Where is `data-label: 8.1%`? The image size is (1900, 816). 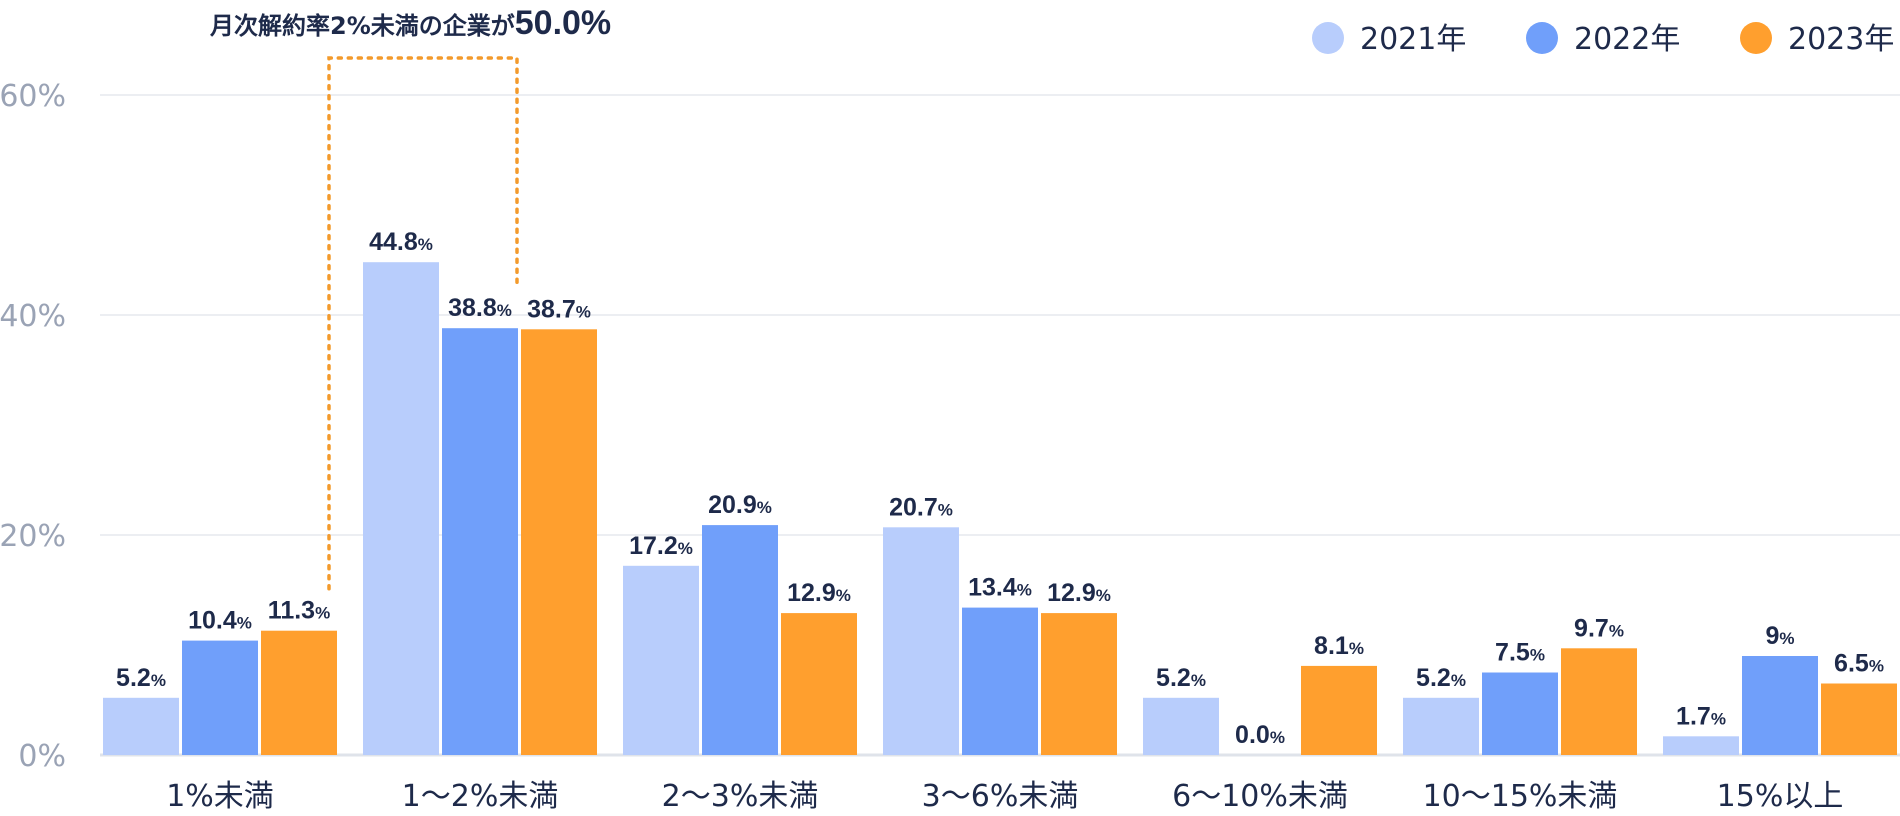
data-label: 8.1% is located at coordinates (1339, 646).